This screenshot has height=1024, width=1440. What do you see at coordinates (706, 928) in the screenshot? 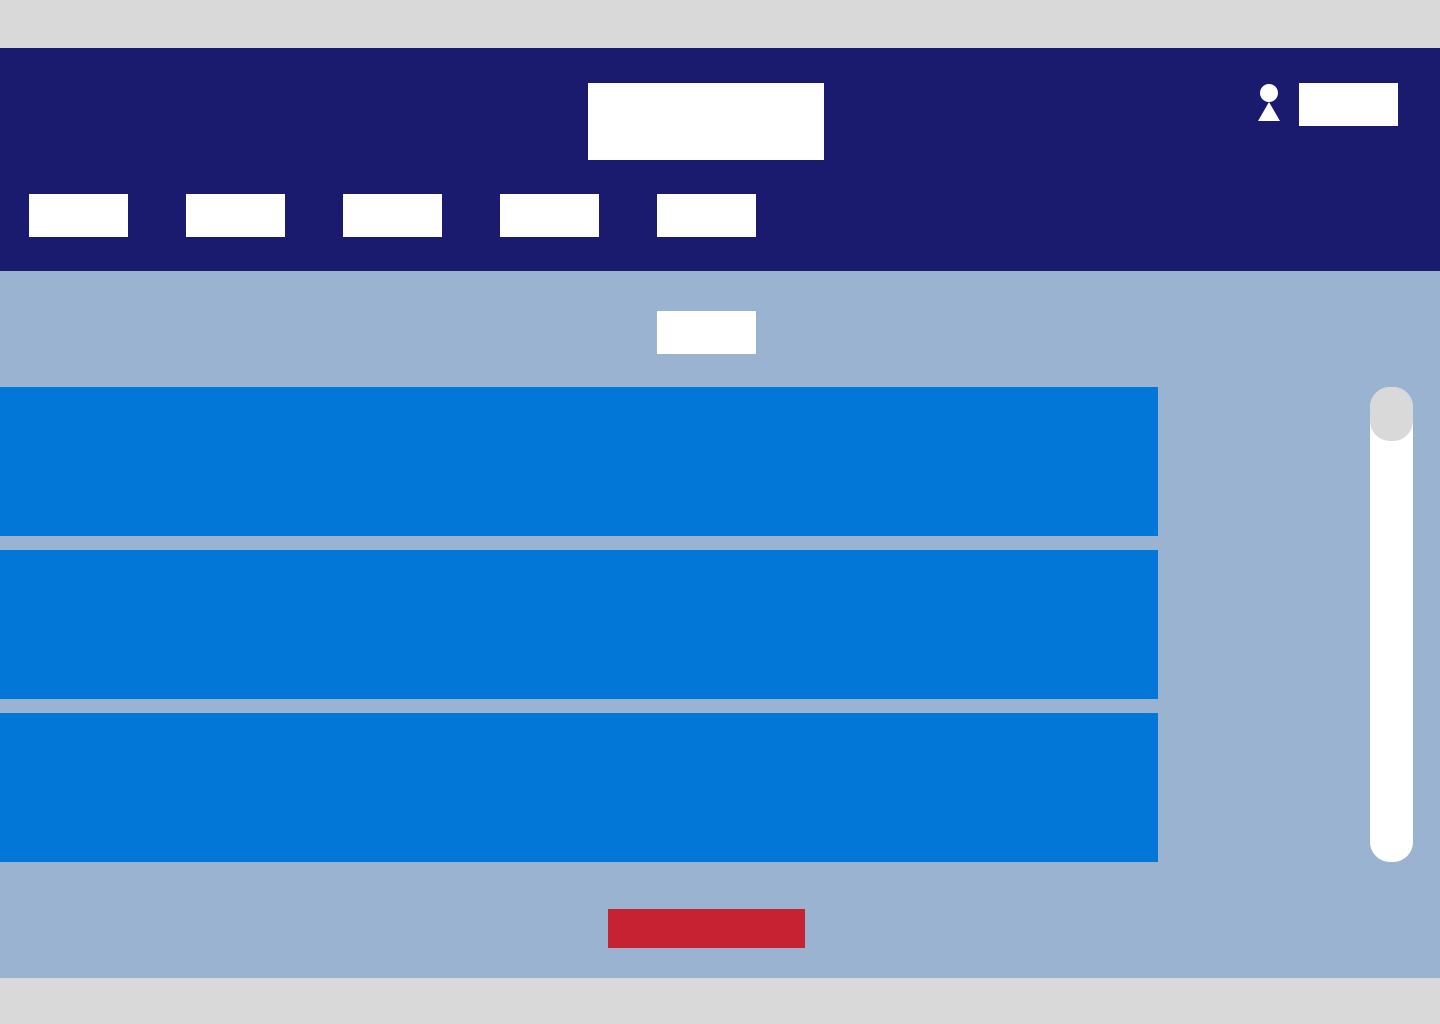
I see `danger-action-button` at bounding box center [706, 928].